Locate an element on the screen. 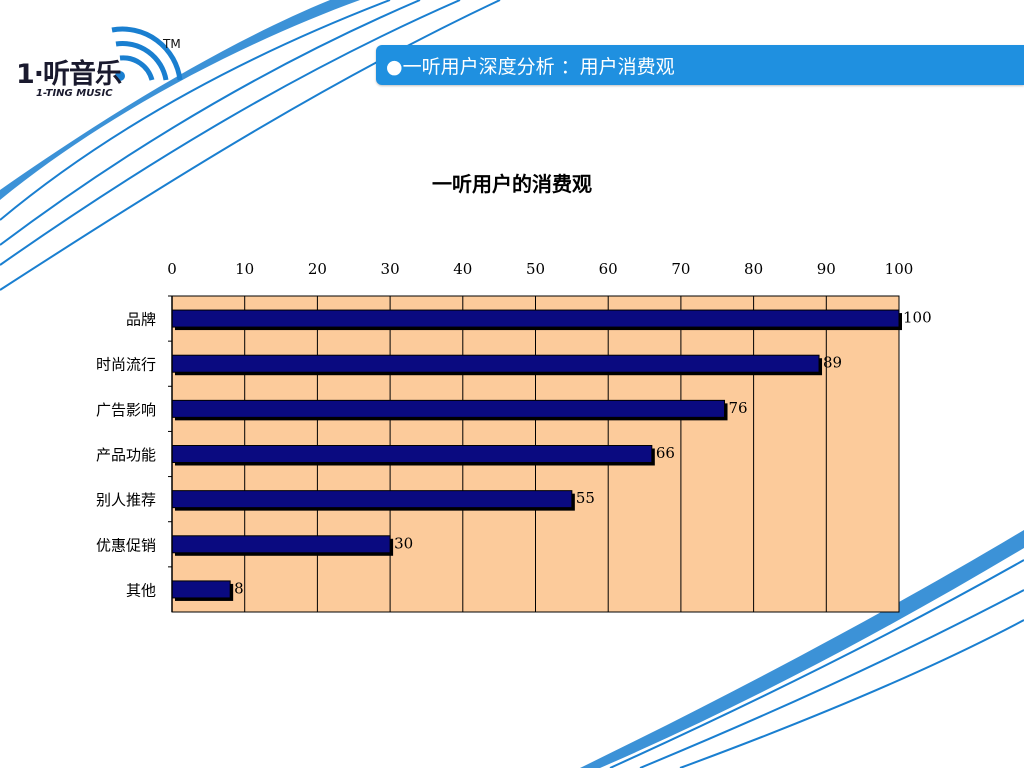  brand-logo is located at coordinates (102, 62).